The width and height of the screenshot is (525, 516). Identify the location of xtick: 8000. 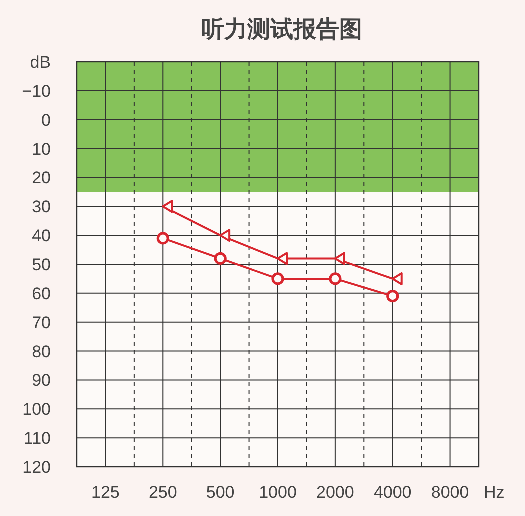
(450, 492).